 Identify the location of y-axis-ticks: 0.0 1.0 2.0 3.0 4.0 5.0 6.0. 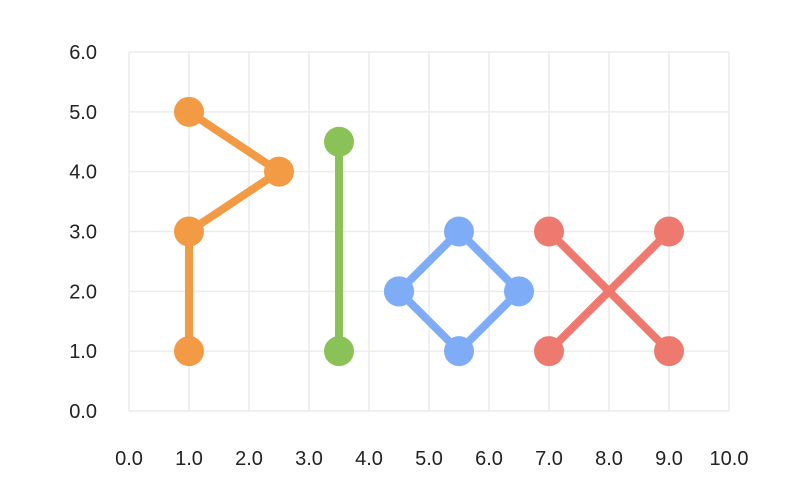
(83, 232).